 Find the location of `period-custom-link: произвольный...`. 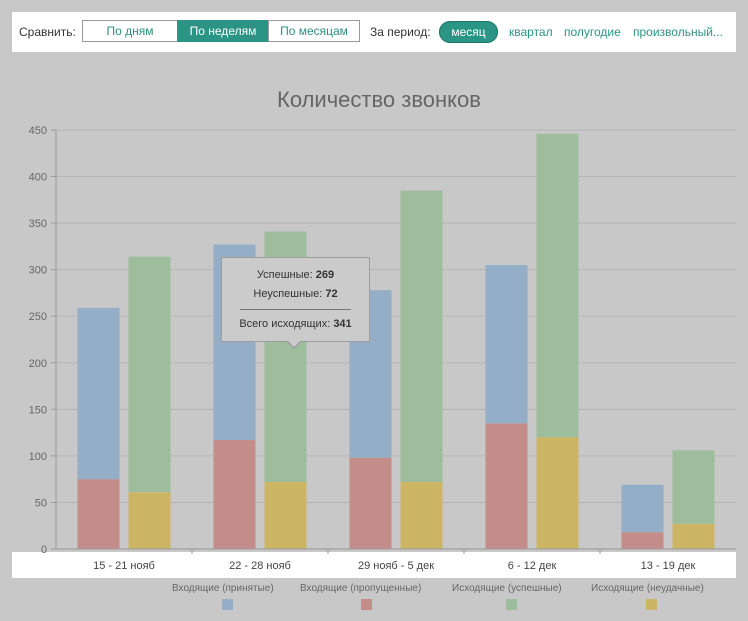

period-custom-link: произвольный... is located at coordinates (678, 32).